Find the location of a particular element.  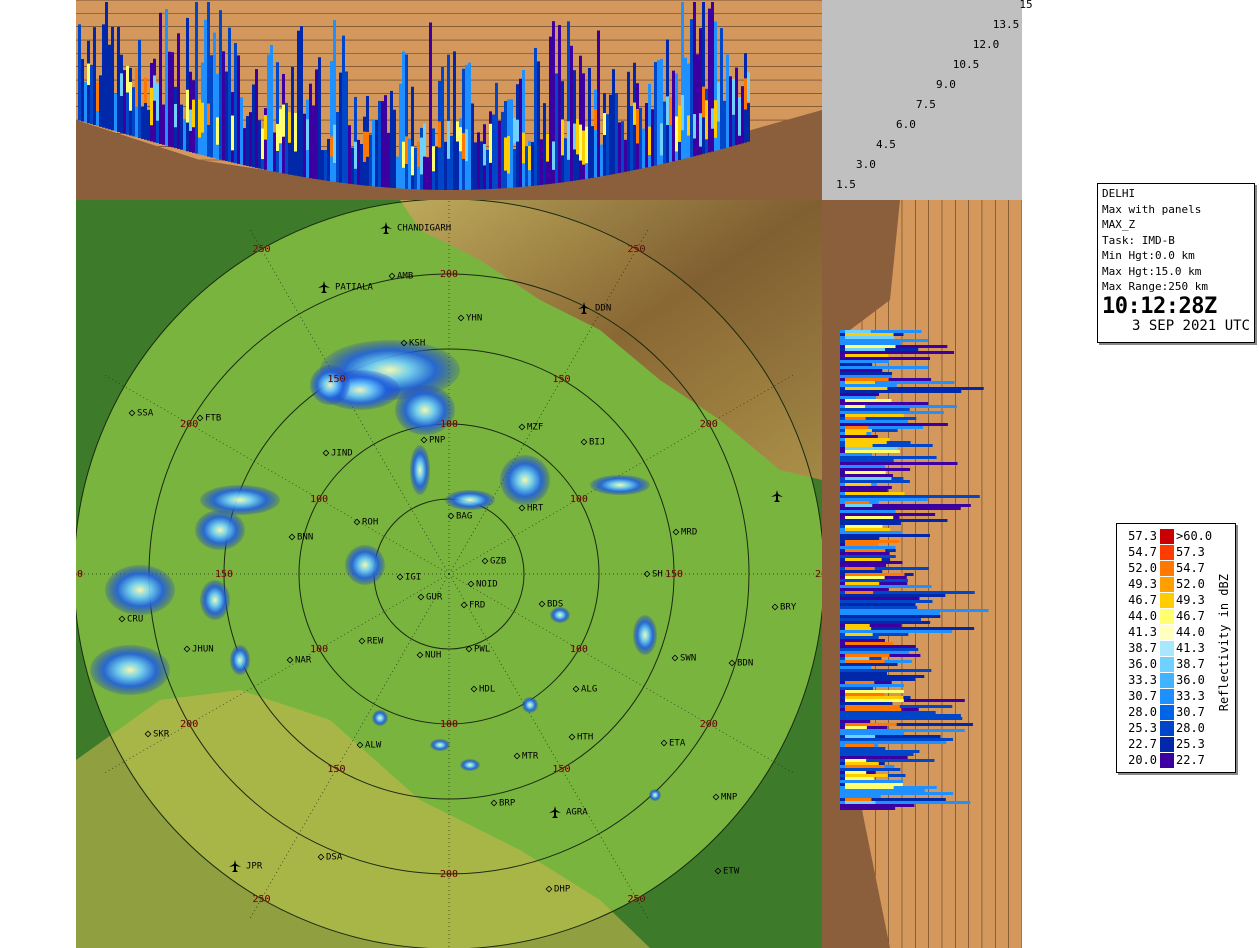

legend-row: 41.3 44.0 is located at coordinates (1176, 632).